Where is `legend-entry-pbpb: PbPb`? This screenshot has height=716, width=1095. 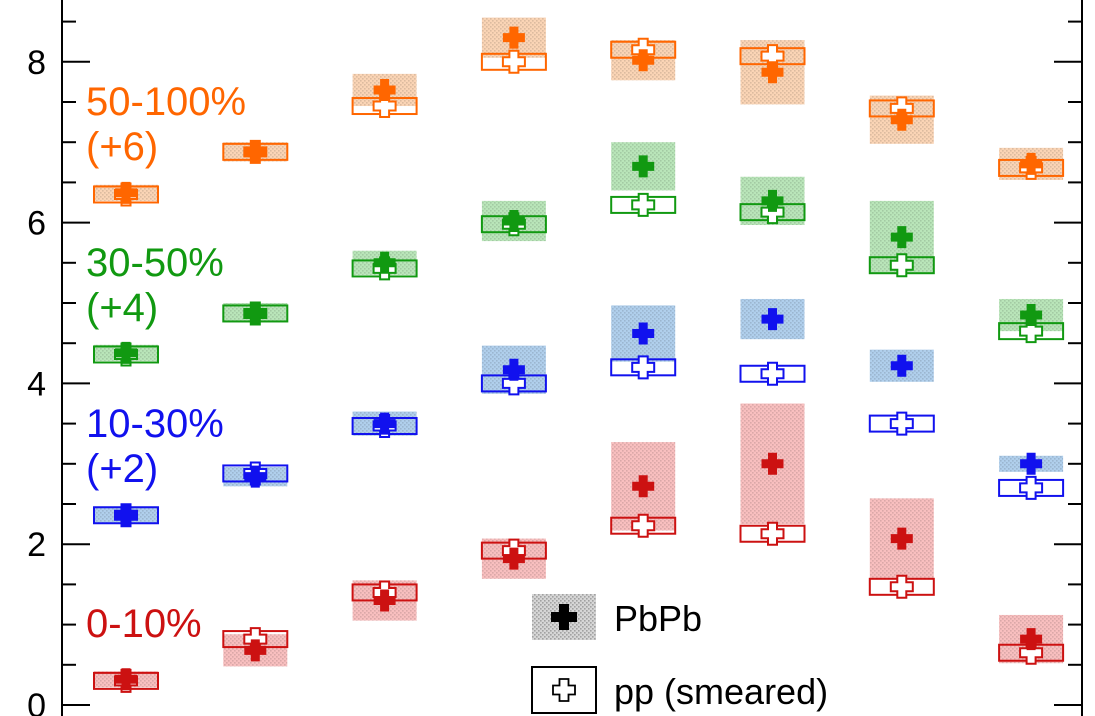 legend-entry-pbpb: PbPb is located at coordinates (617, 617).